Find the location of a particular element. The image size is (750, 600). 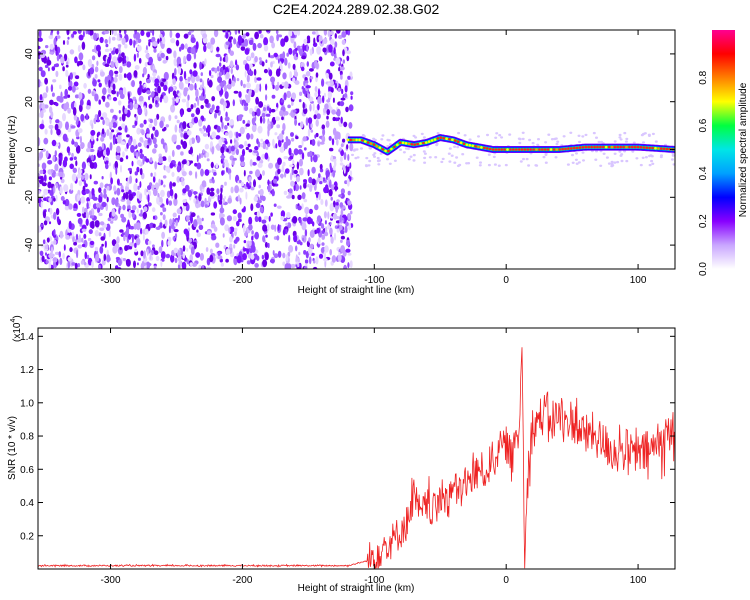

snr-x-tick-label: -300 is located at coordinates (111, 580).